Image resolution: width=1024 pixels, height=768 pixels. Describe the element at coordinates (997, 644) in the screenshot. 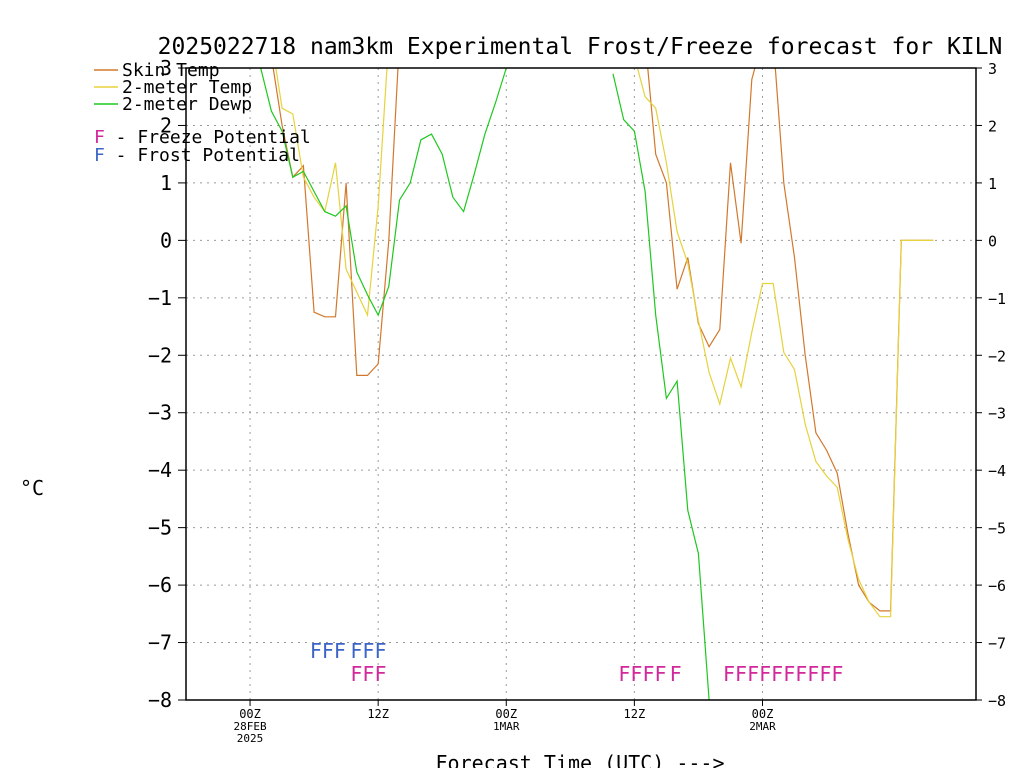

I see `y-tick-label-right: −7` at that location.